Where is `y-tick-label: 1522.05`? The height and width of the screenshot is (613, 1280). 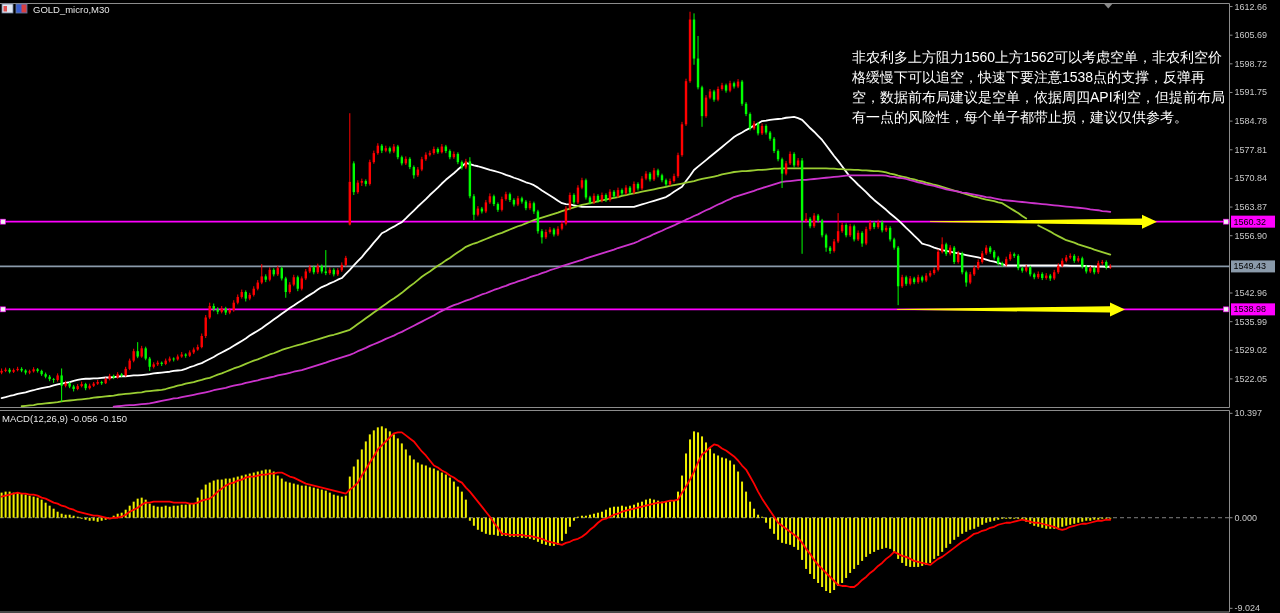 y-tick-label: 1522.05 is located at coordinates (1251, 378).